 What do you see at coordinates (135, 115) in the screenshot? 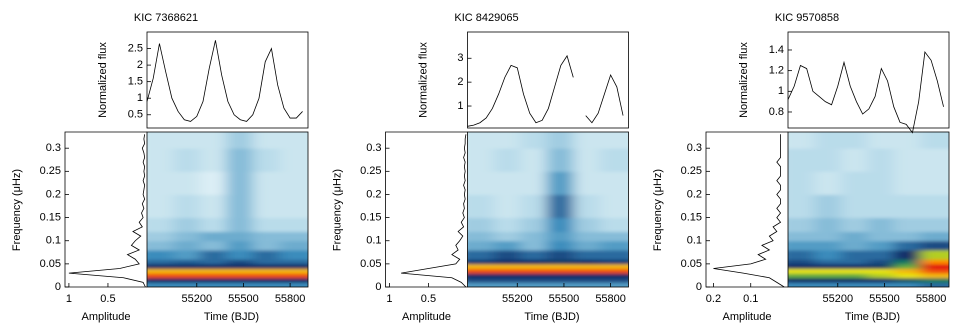
I see `y-tick-label: 0.5` at bounding box center [135, 115].